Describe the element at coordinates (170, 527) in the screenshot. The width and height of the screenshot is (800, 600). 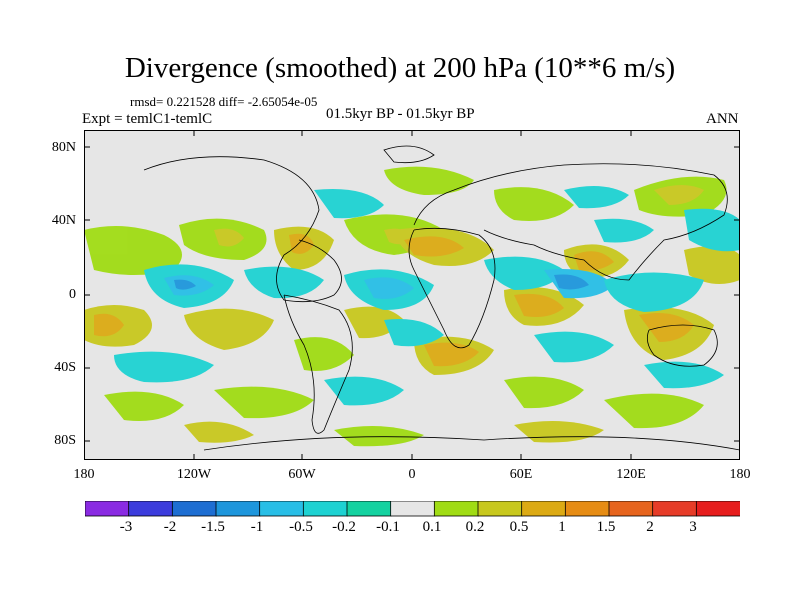
I see `colorbar-label: -2` at that location.